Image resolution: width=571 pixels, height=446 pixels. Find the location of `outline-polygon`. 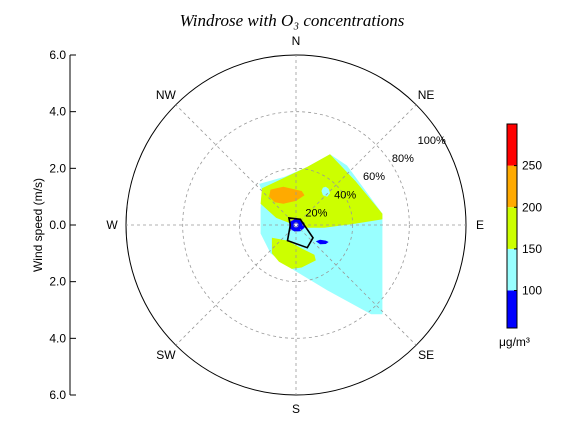

outline-polygon is located at coordinates (300, 232).